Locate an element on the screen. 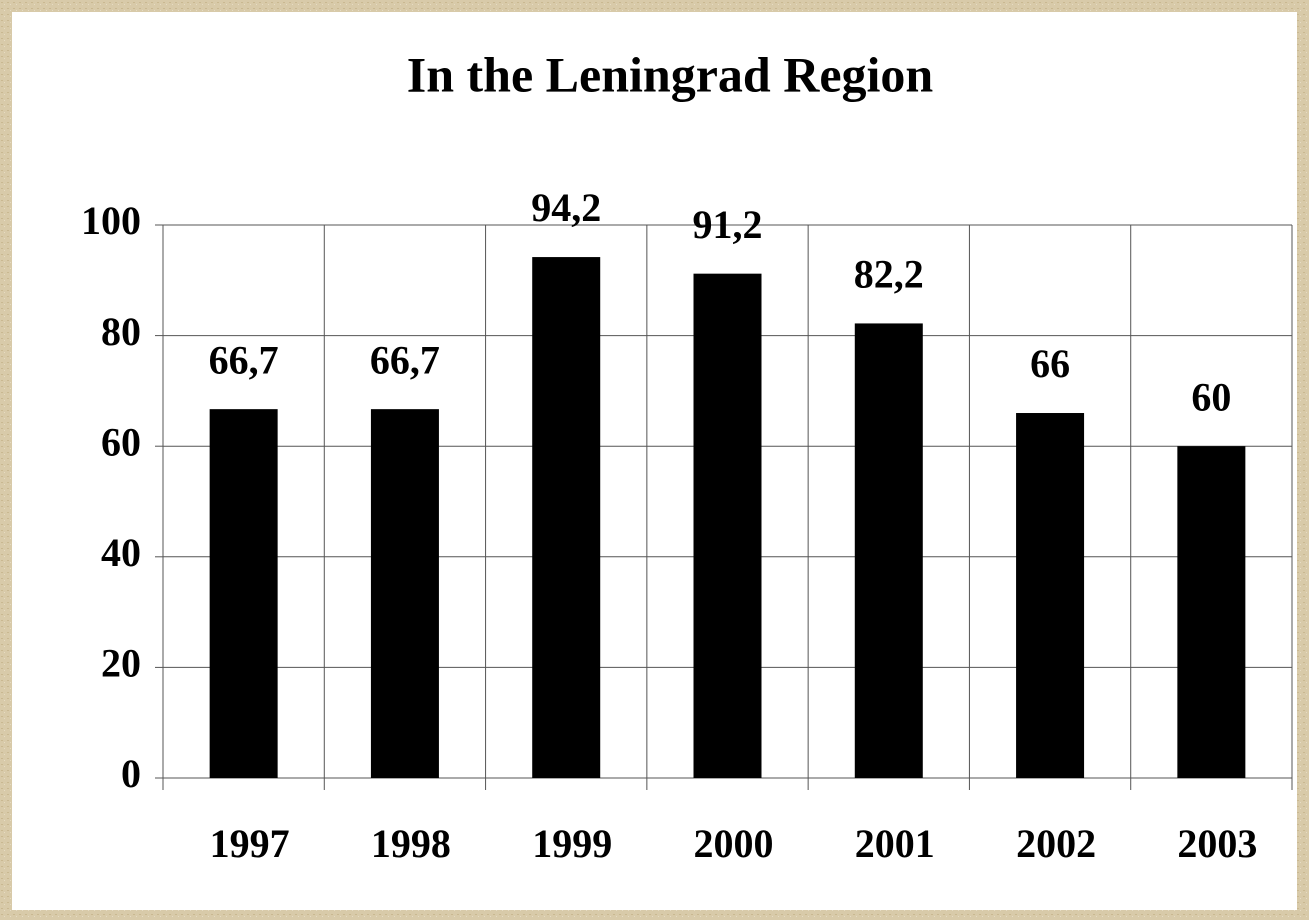  x-tick-label: 1999 is located at coordinates (572, 843).